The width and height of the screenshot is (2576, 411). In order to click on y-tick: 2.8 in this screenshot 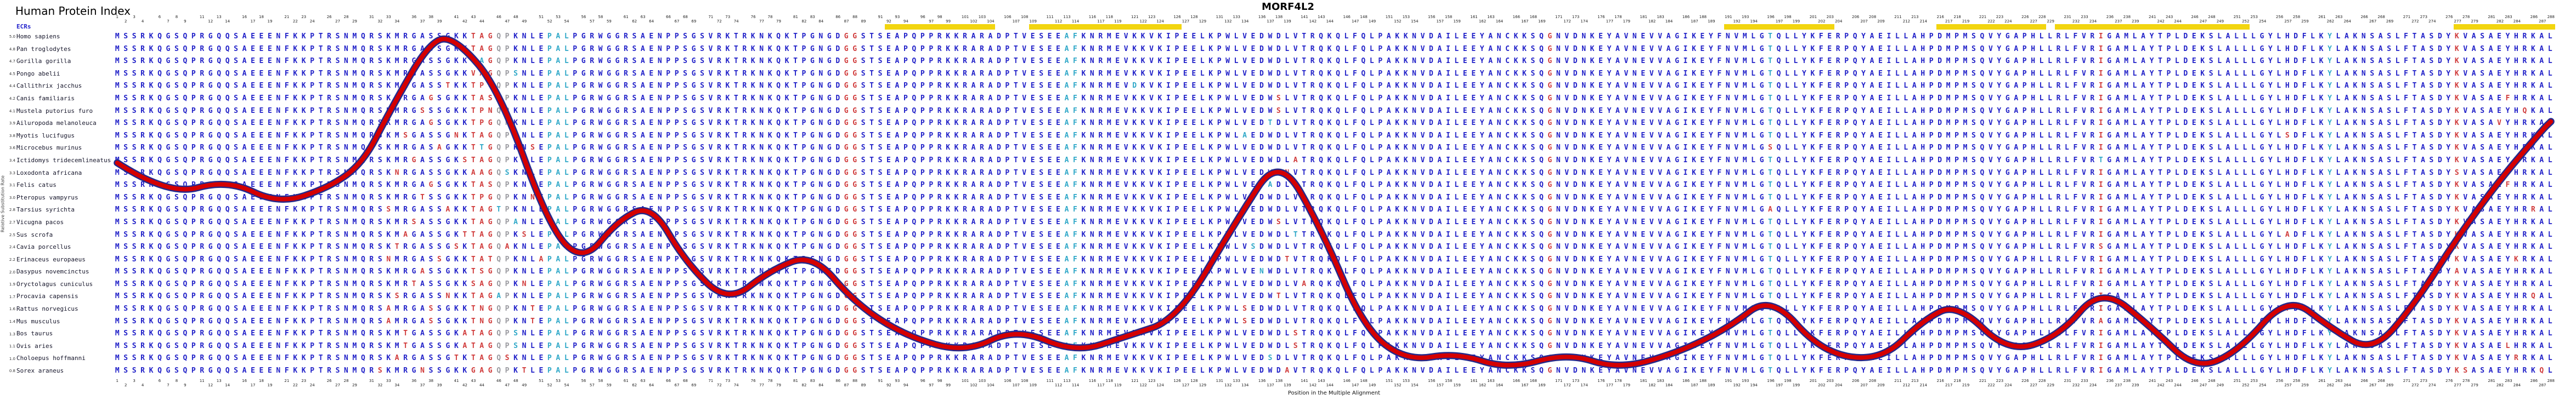, I will do `click(12, 211)`.